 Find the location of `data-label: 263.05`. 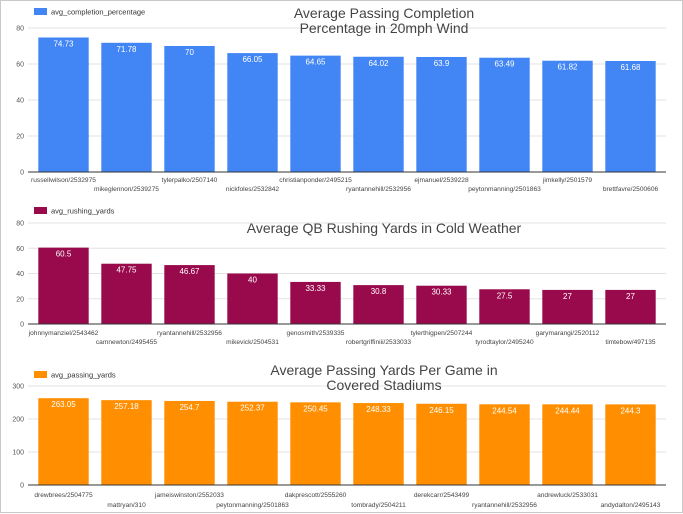

data-label: 263.05 is located at coordinates (63, 404).